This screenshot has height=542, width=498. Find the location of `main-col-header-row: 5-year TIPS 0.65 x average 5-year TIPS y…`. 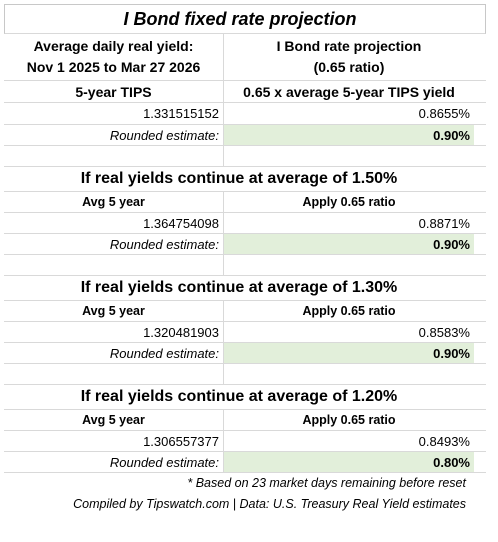

main-col-header-row: 5-year TIPS 0.65 x average 5-year TIPS y… is located at coordinates (245, 92).